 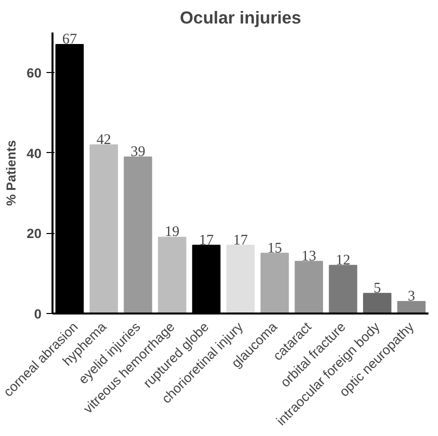 I want to click on data-label: 12, so click(x=343, y=260).